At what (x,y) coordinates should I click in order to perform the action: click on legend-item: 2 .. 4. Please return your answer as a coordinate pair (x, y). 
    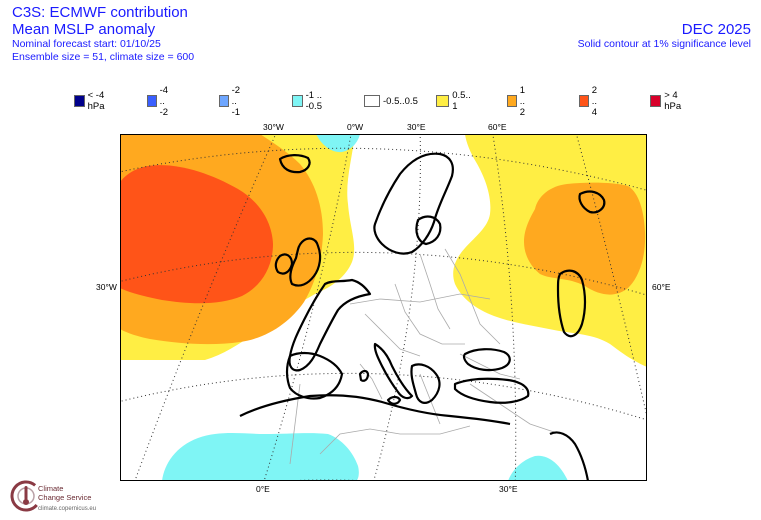
    Looking at the image, I should click on (591, 101).